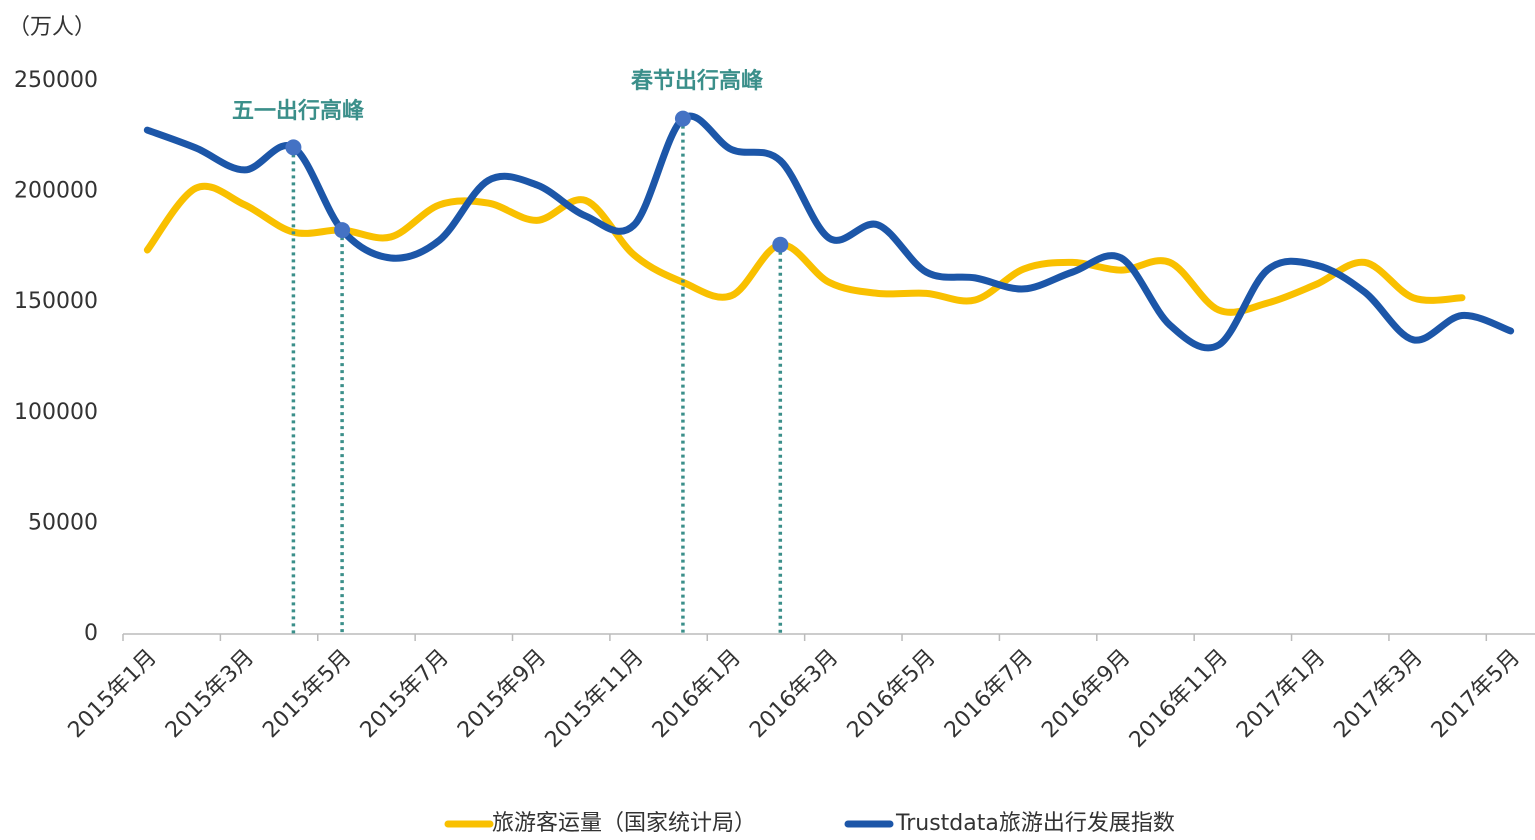 Image resolution: width=1535 pixels, height=840 pixels. I want to click on annotation: 五一出行高峰, so click(298, 111).